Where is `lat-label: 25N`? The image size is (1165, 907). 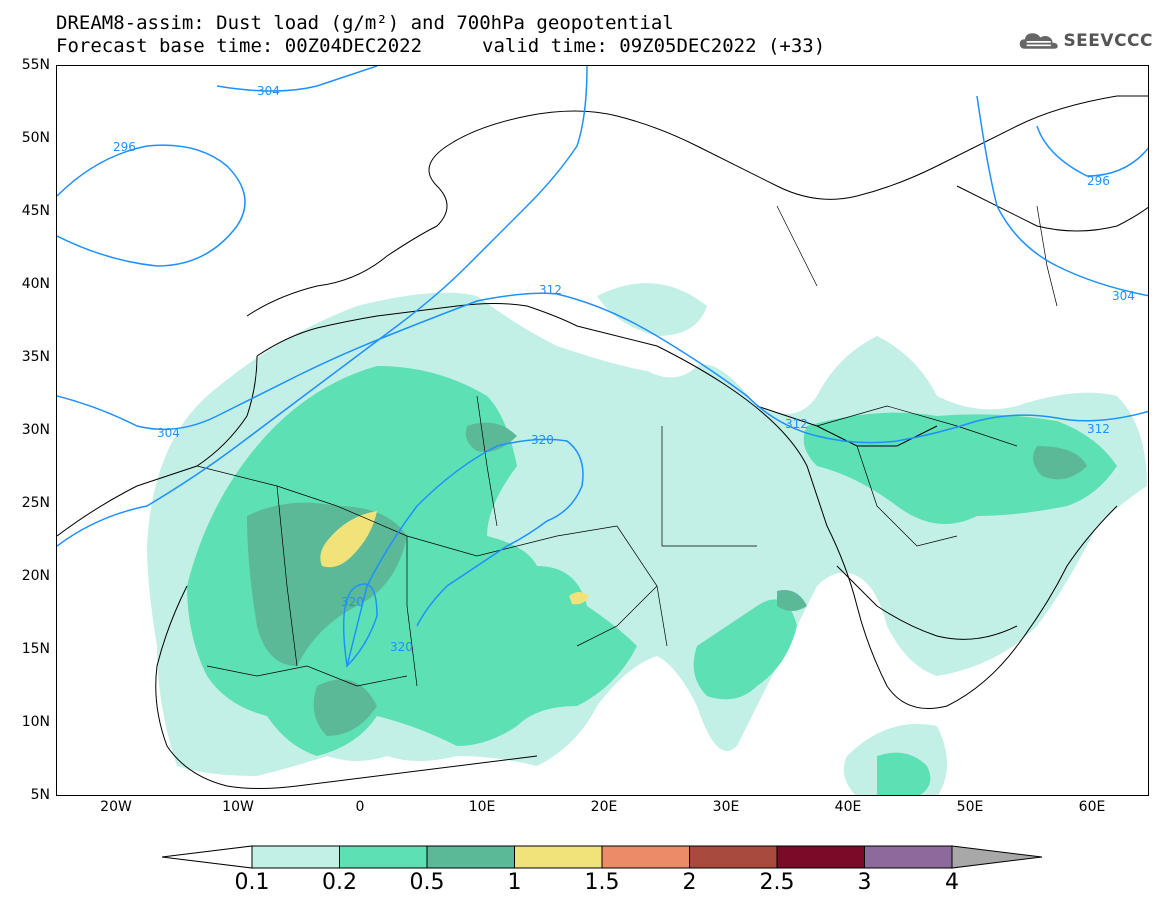
lat-label: 25N is located at coordinates (35, 503).